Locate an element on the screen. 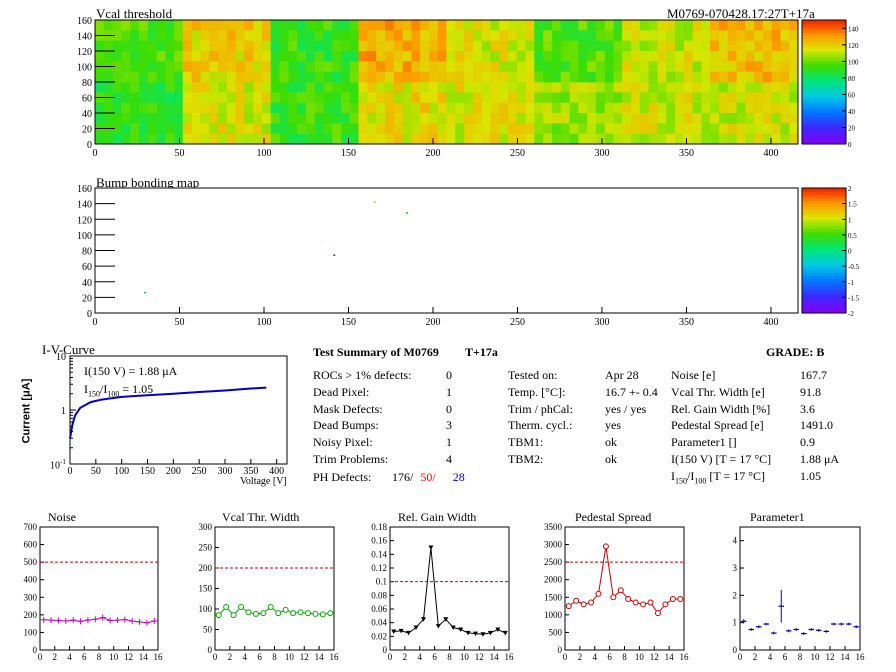  small-plot-y-tick-label: 0 is located at coordinates (560, 650).